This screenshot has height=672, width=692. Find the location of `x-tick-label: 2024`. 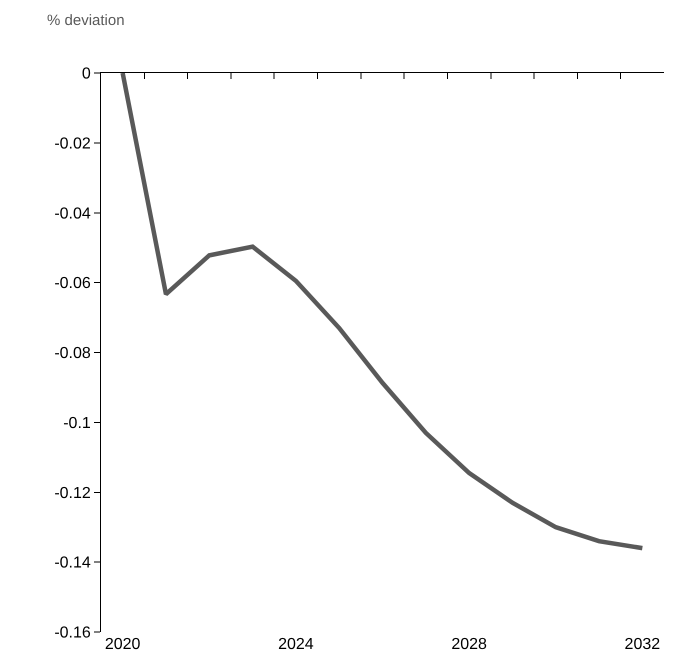

x-tick-label: 2024 is located at coordinates (296, 644).